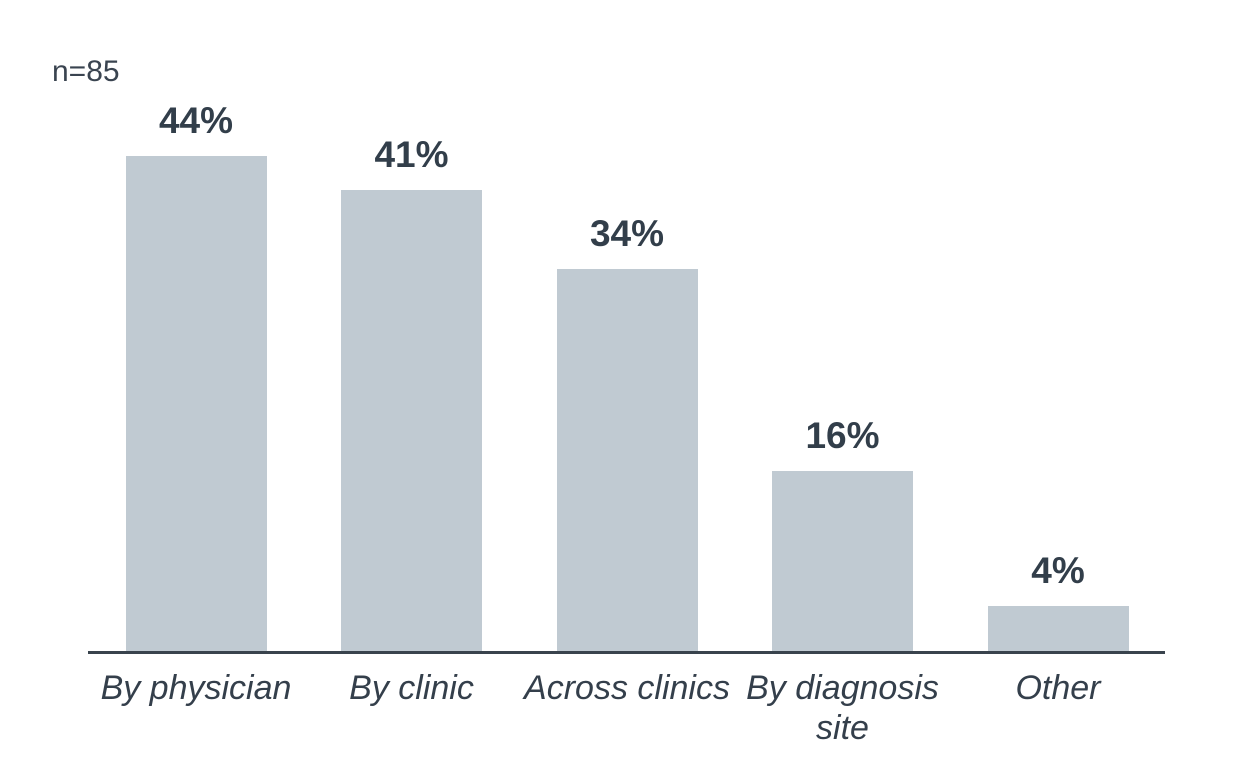  Describe the element at coordinates (86, 71) in the screenshot. I see `sample-size-note: n=85` at that location.